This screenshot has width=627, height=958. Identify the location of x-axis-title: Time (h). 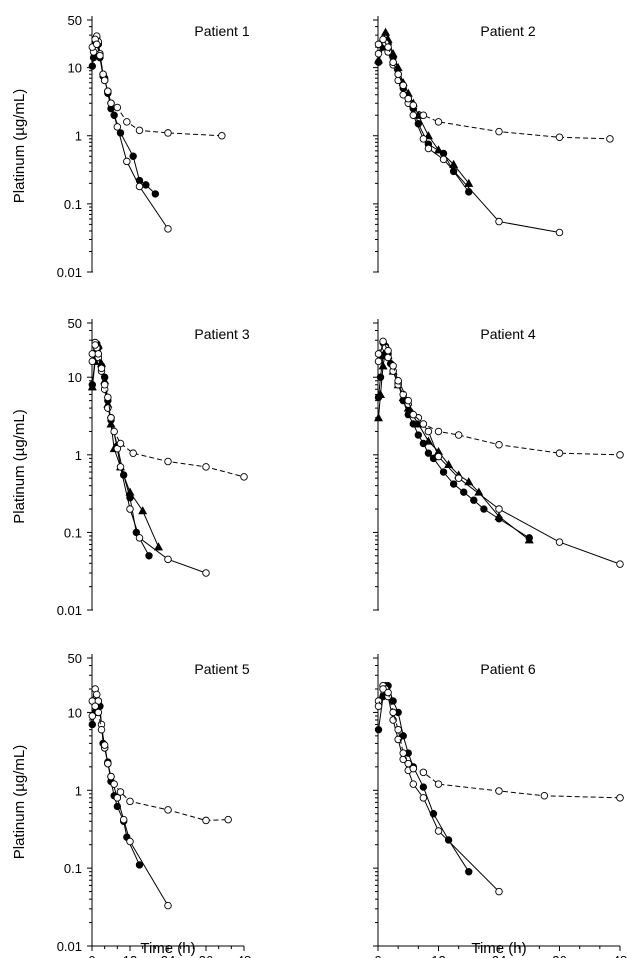
(167, 948).